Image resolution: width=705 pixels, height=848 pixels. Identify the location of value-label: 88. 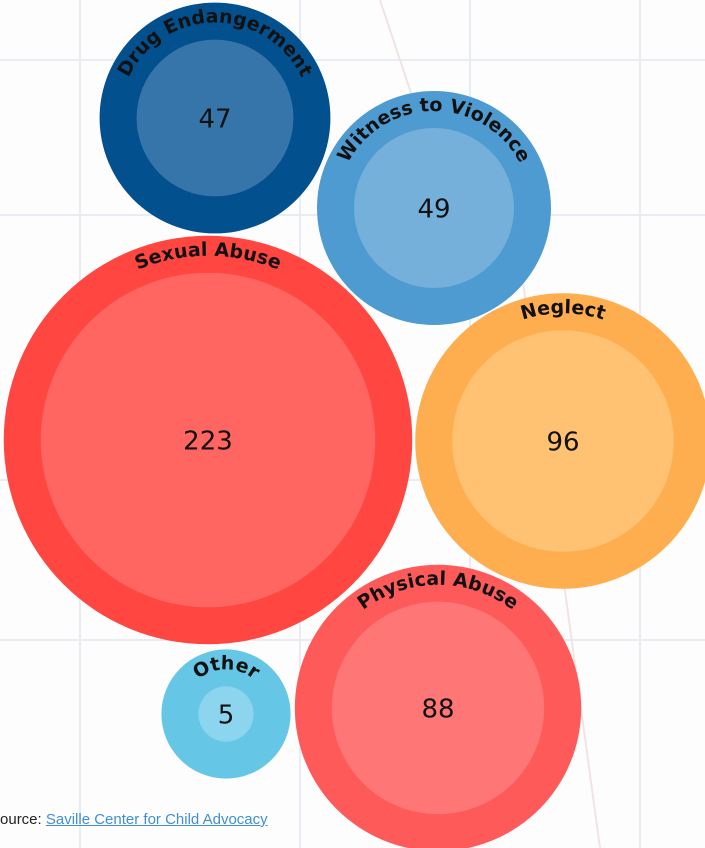
(437, 710).